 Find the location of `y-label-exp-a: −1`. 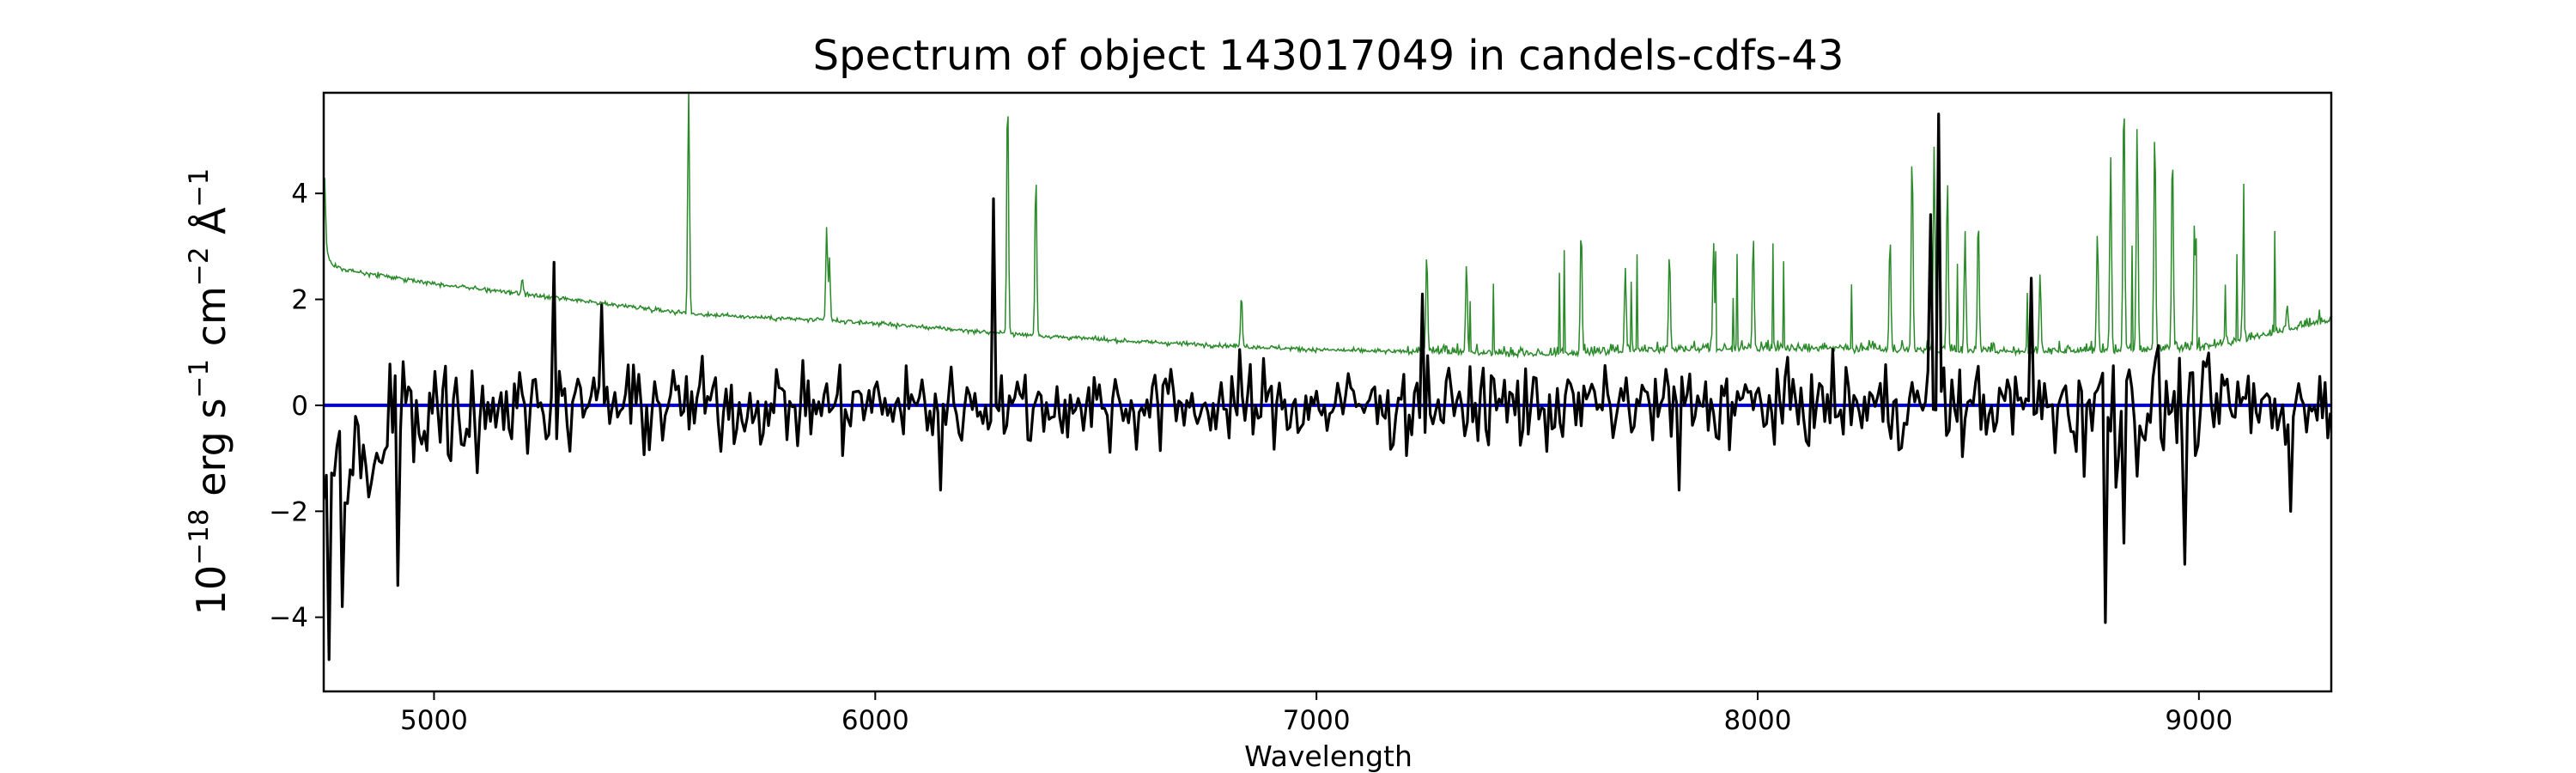

y-label-exp-a: −1 is located at coordinates (199, 379).